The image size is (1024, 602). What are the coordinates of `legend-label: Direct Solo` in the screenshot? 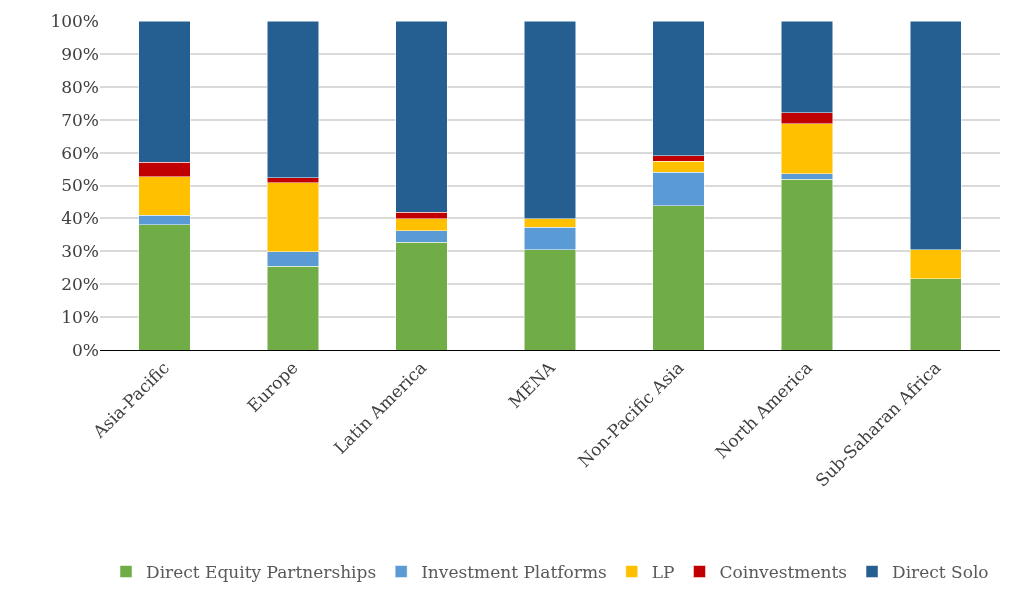 It's located at (940, 572).